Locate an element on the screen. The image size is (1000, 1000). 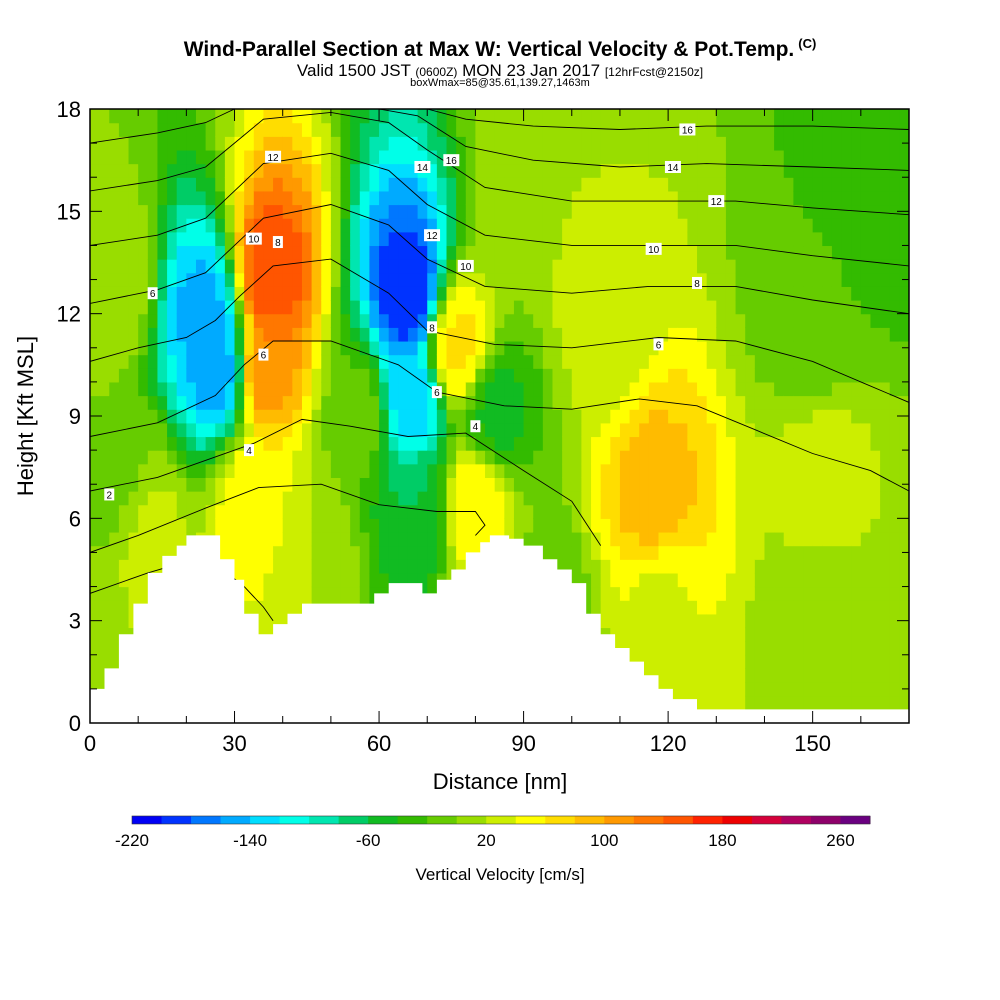
contour-label-text: 4 is located at coordinates (476, 427).